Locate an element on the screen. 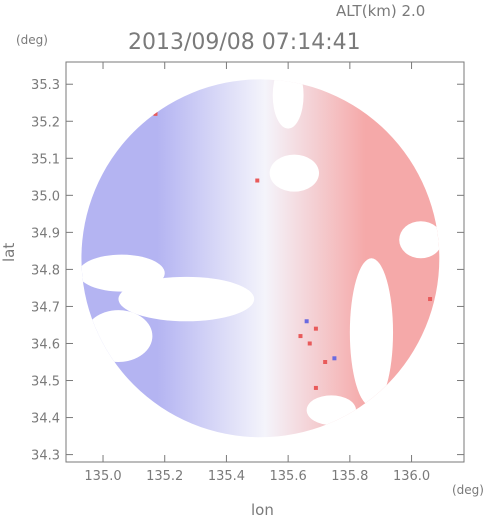 The image size is (491, 521). y-tick-label: 35.2 is located at coordinates (45, 122).